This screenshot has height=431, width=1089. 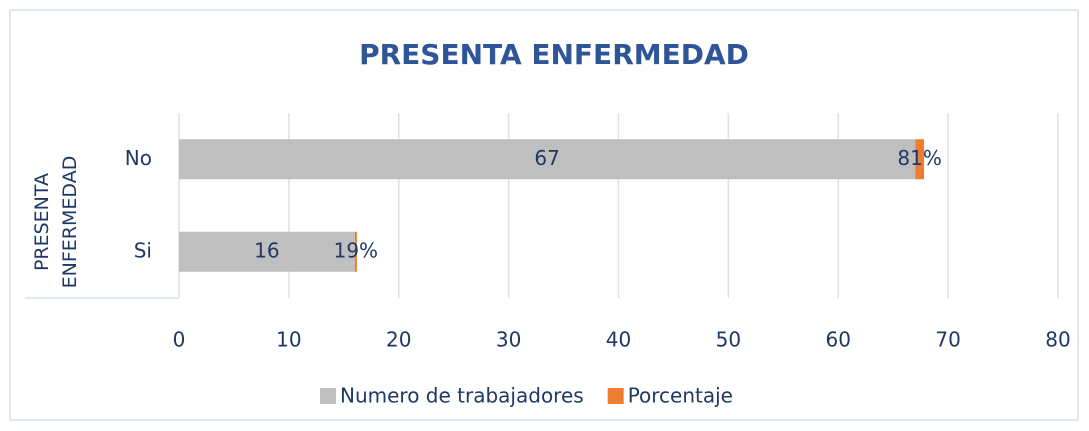 What do you see at coordinates (56, 222) in the screenshot?
I see `y-axis-title: PRESENTA ENFERMEDAD` at bounding box center [56, 222].